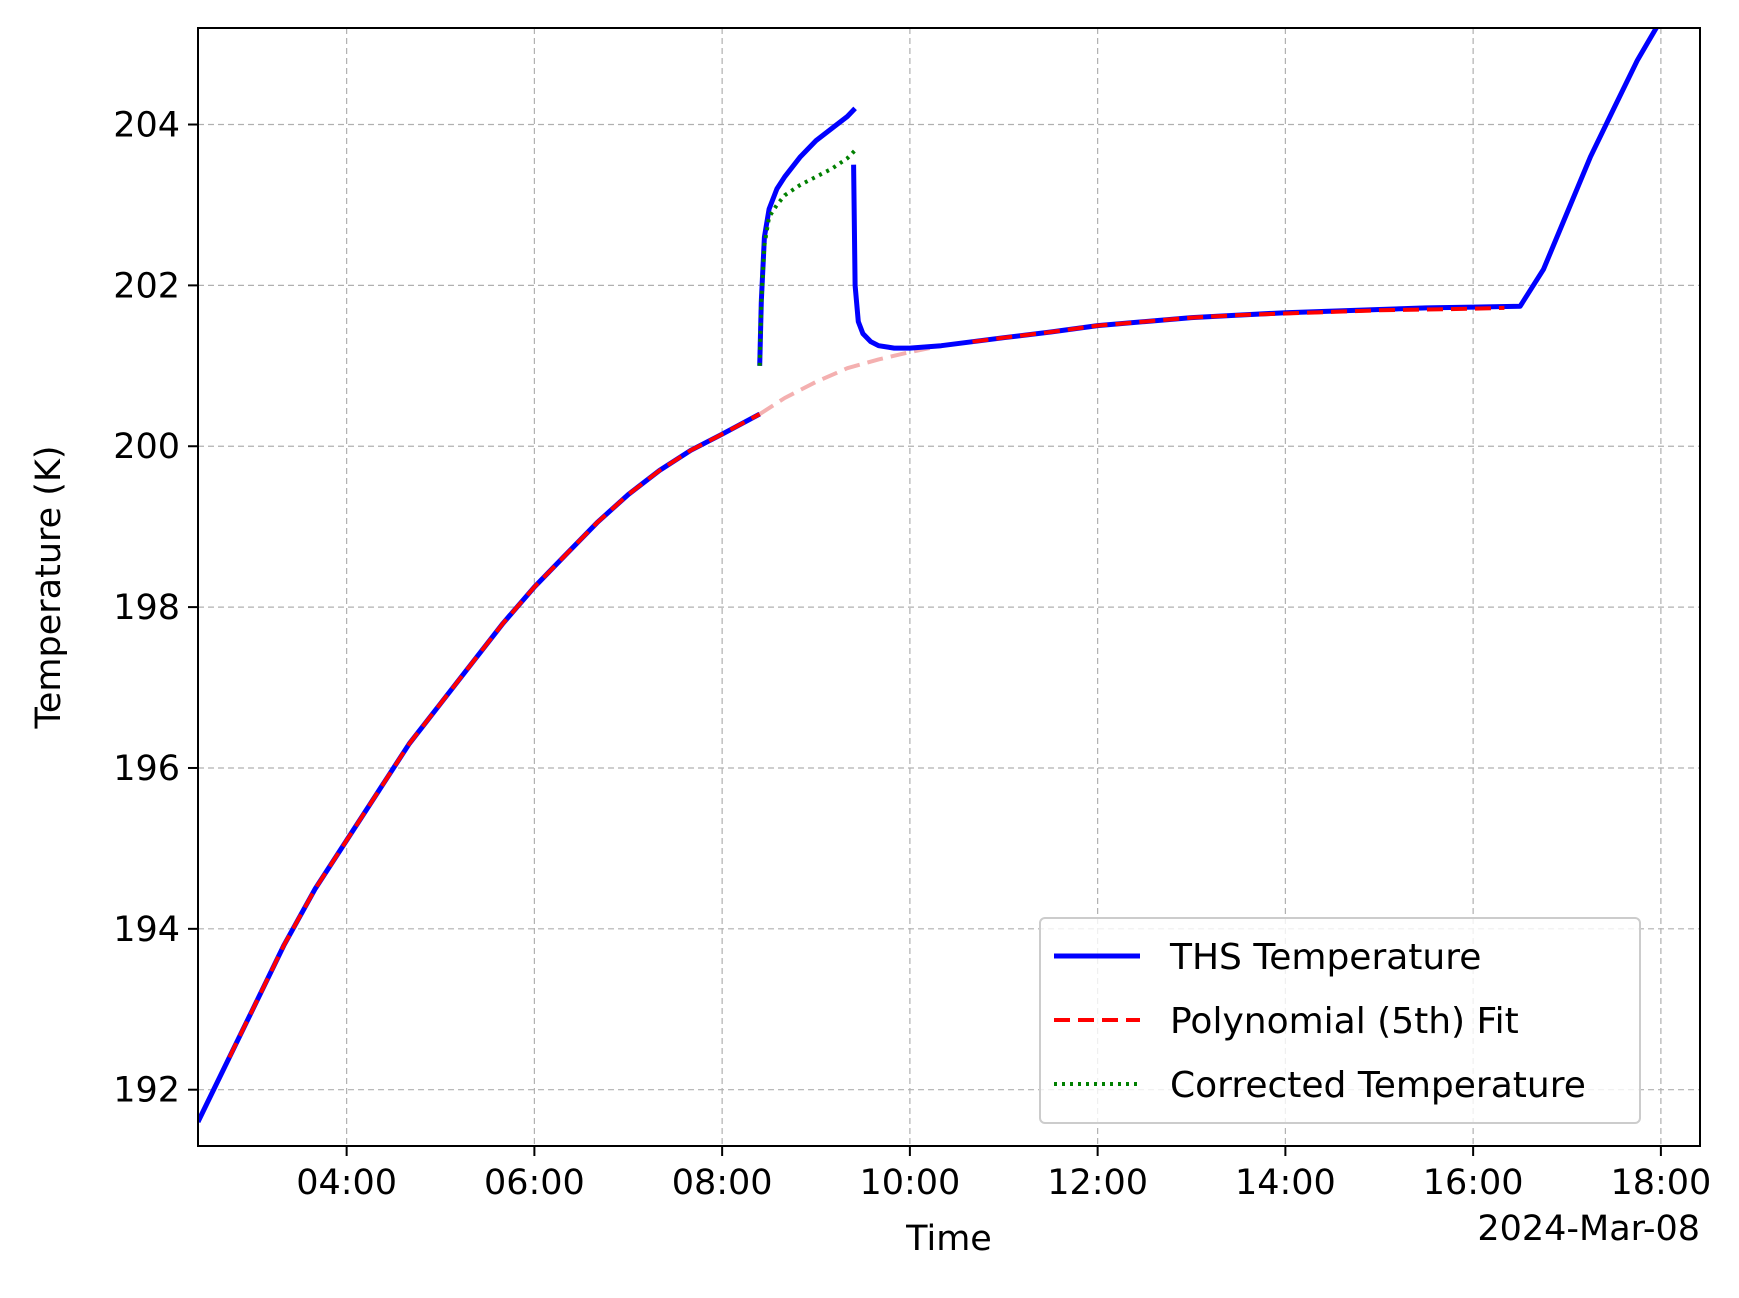  I want to click on x-tick-label: 18:00, so click(1660, 1183).